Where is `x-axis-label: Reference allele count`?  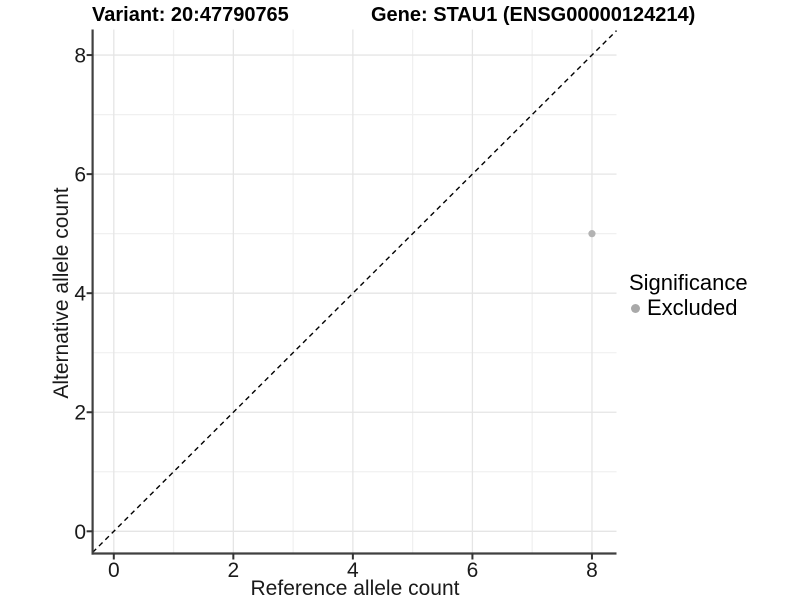
x-axis-label: Reference allele count is located at coordinates (355, 588).